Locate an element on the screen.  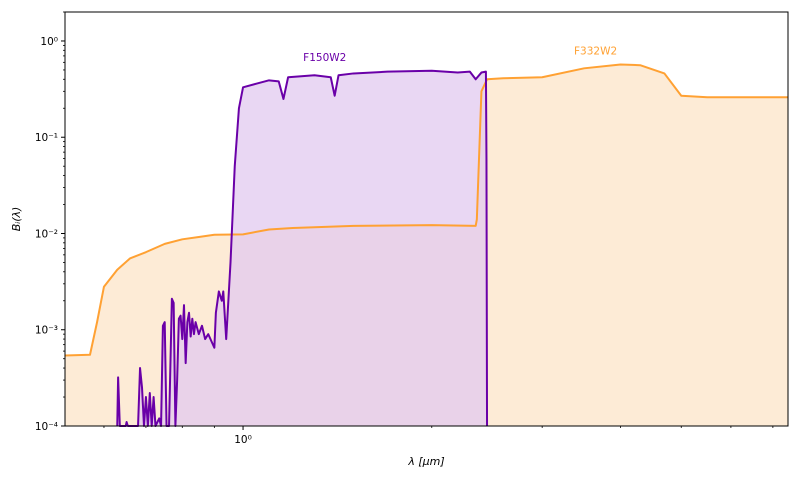
series-labels: F332W2 F150W2 is located at coordinates (460, 55).